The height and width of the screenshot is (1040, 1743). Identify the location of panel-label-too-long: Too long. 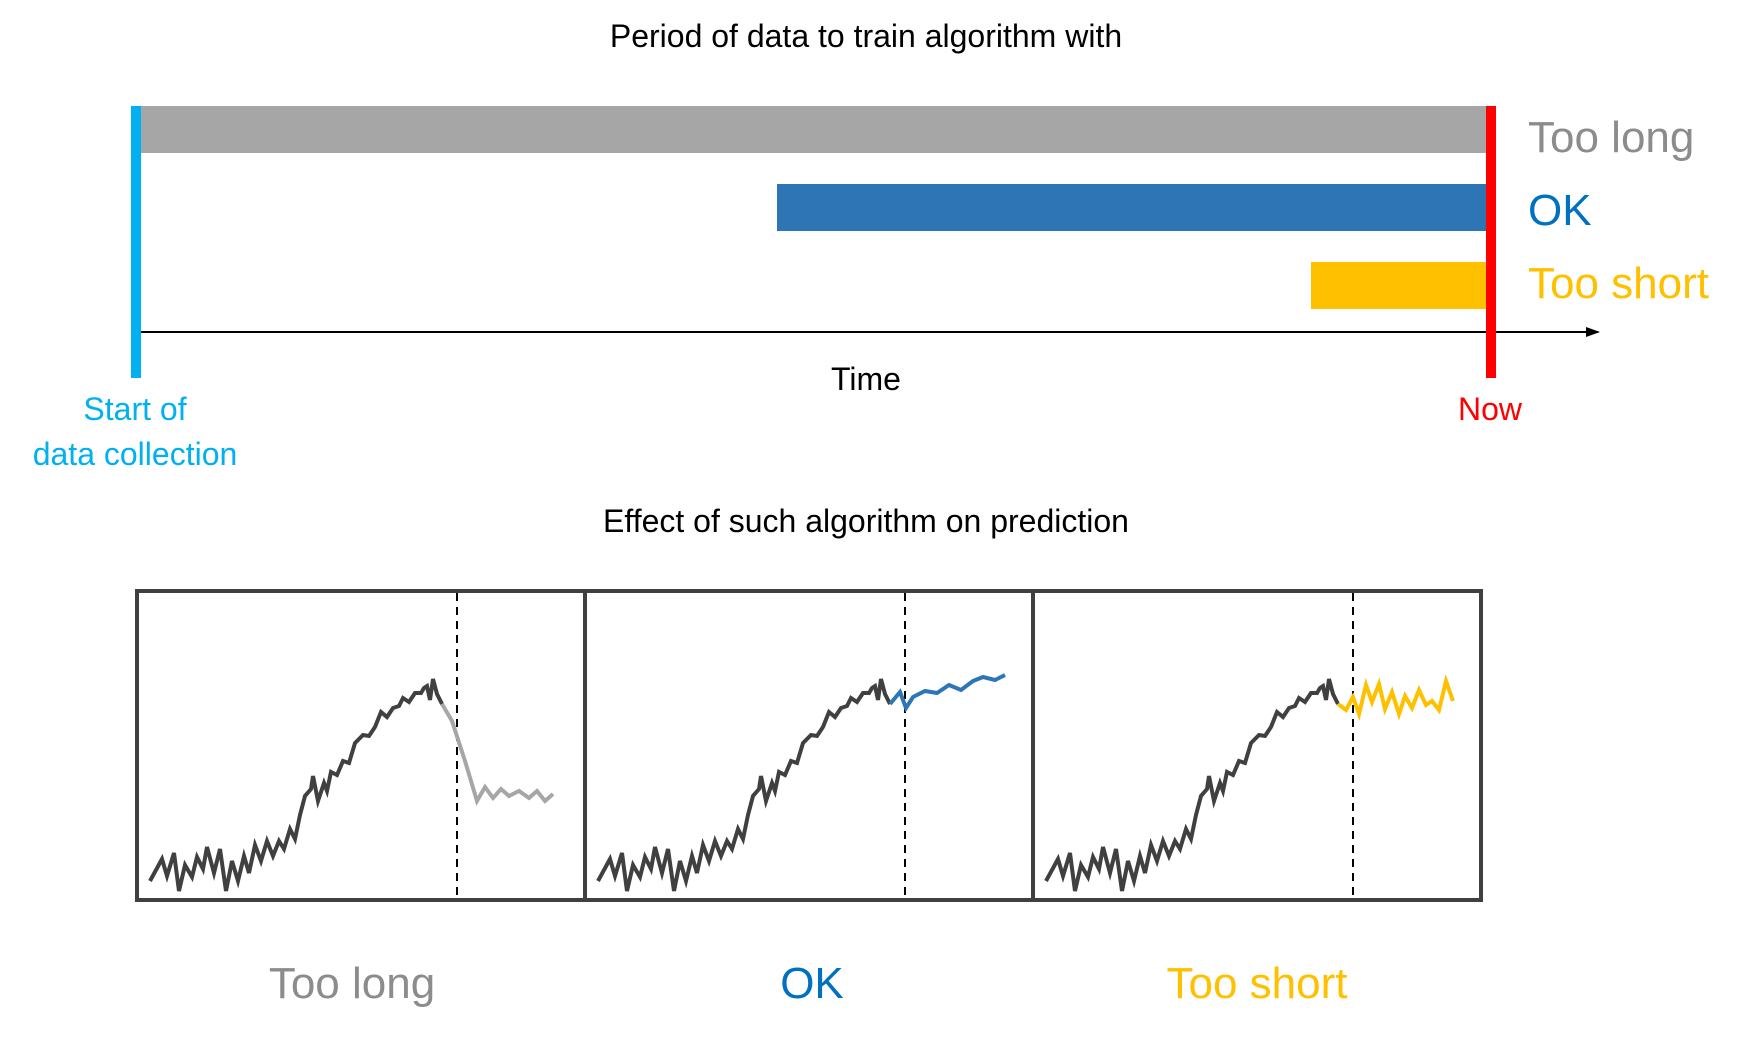
(352, 983).